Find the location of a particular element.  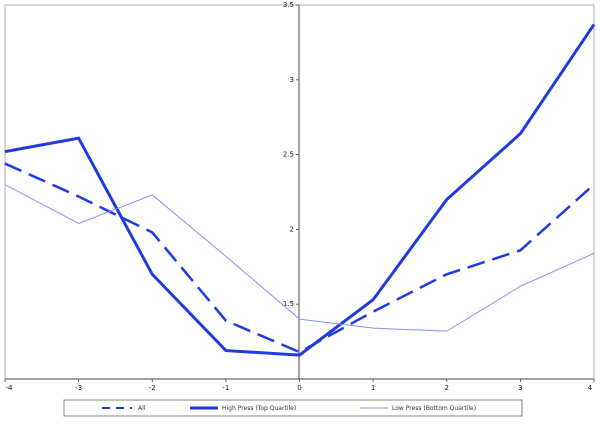

legend-all-label: All is located at coordinates (142, 408).